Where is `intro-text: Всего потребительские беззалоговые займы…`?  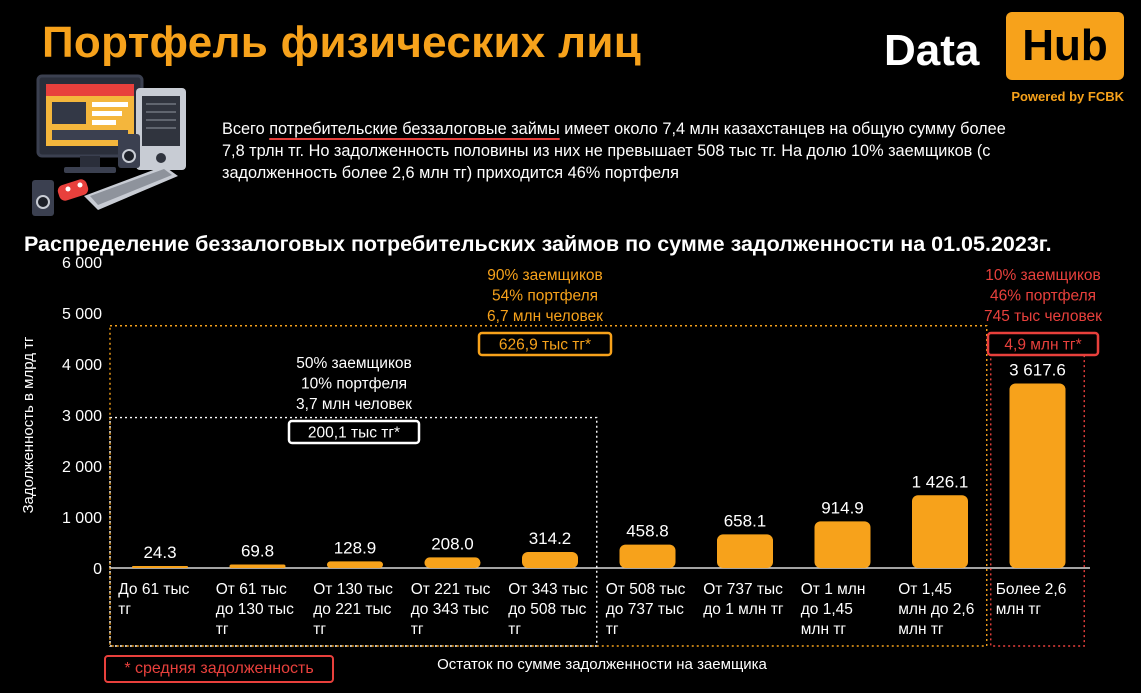 intro-text: Всего потребительские беззалоговые займы… is located at coordinates (622, 151).